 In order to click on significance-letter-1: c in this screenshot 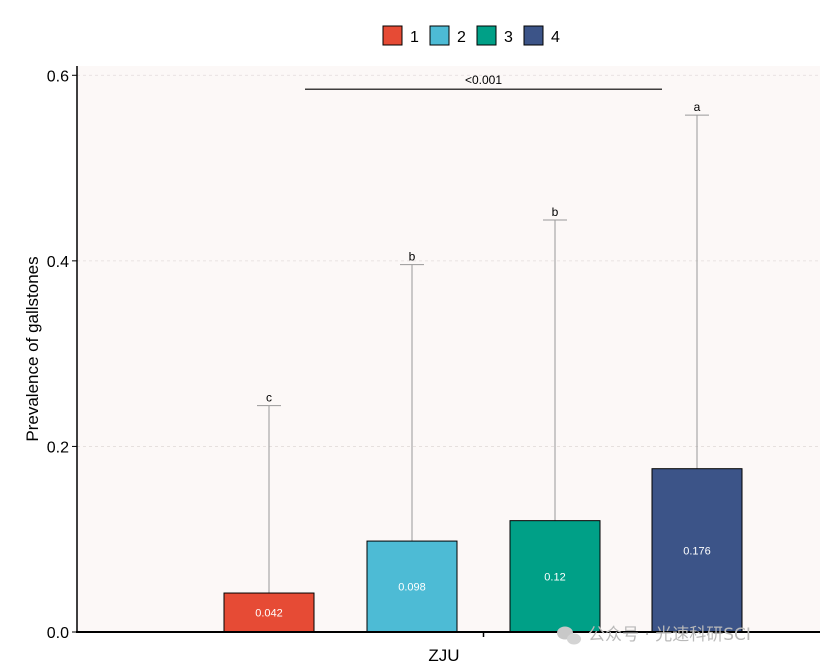, I will do `click(269, 398)`.